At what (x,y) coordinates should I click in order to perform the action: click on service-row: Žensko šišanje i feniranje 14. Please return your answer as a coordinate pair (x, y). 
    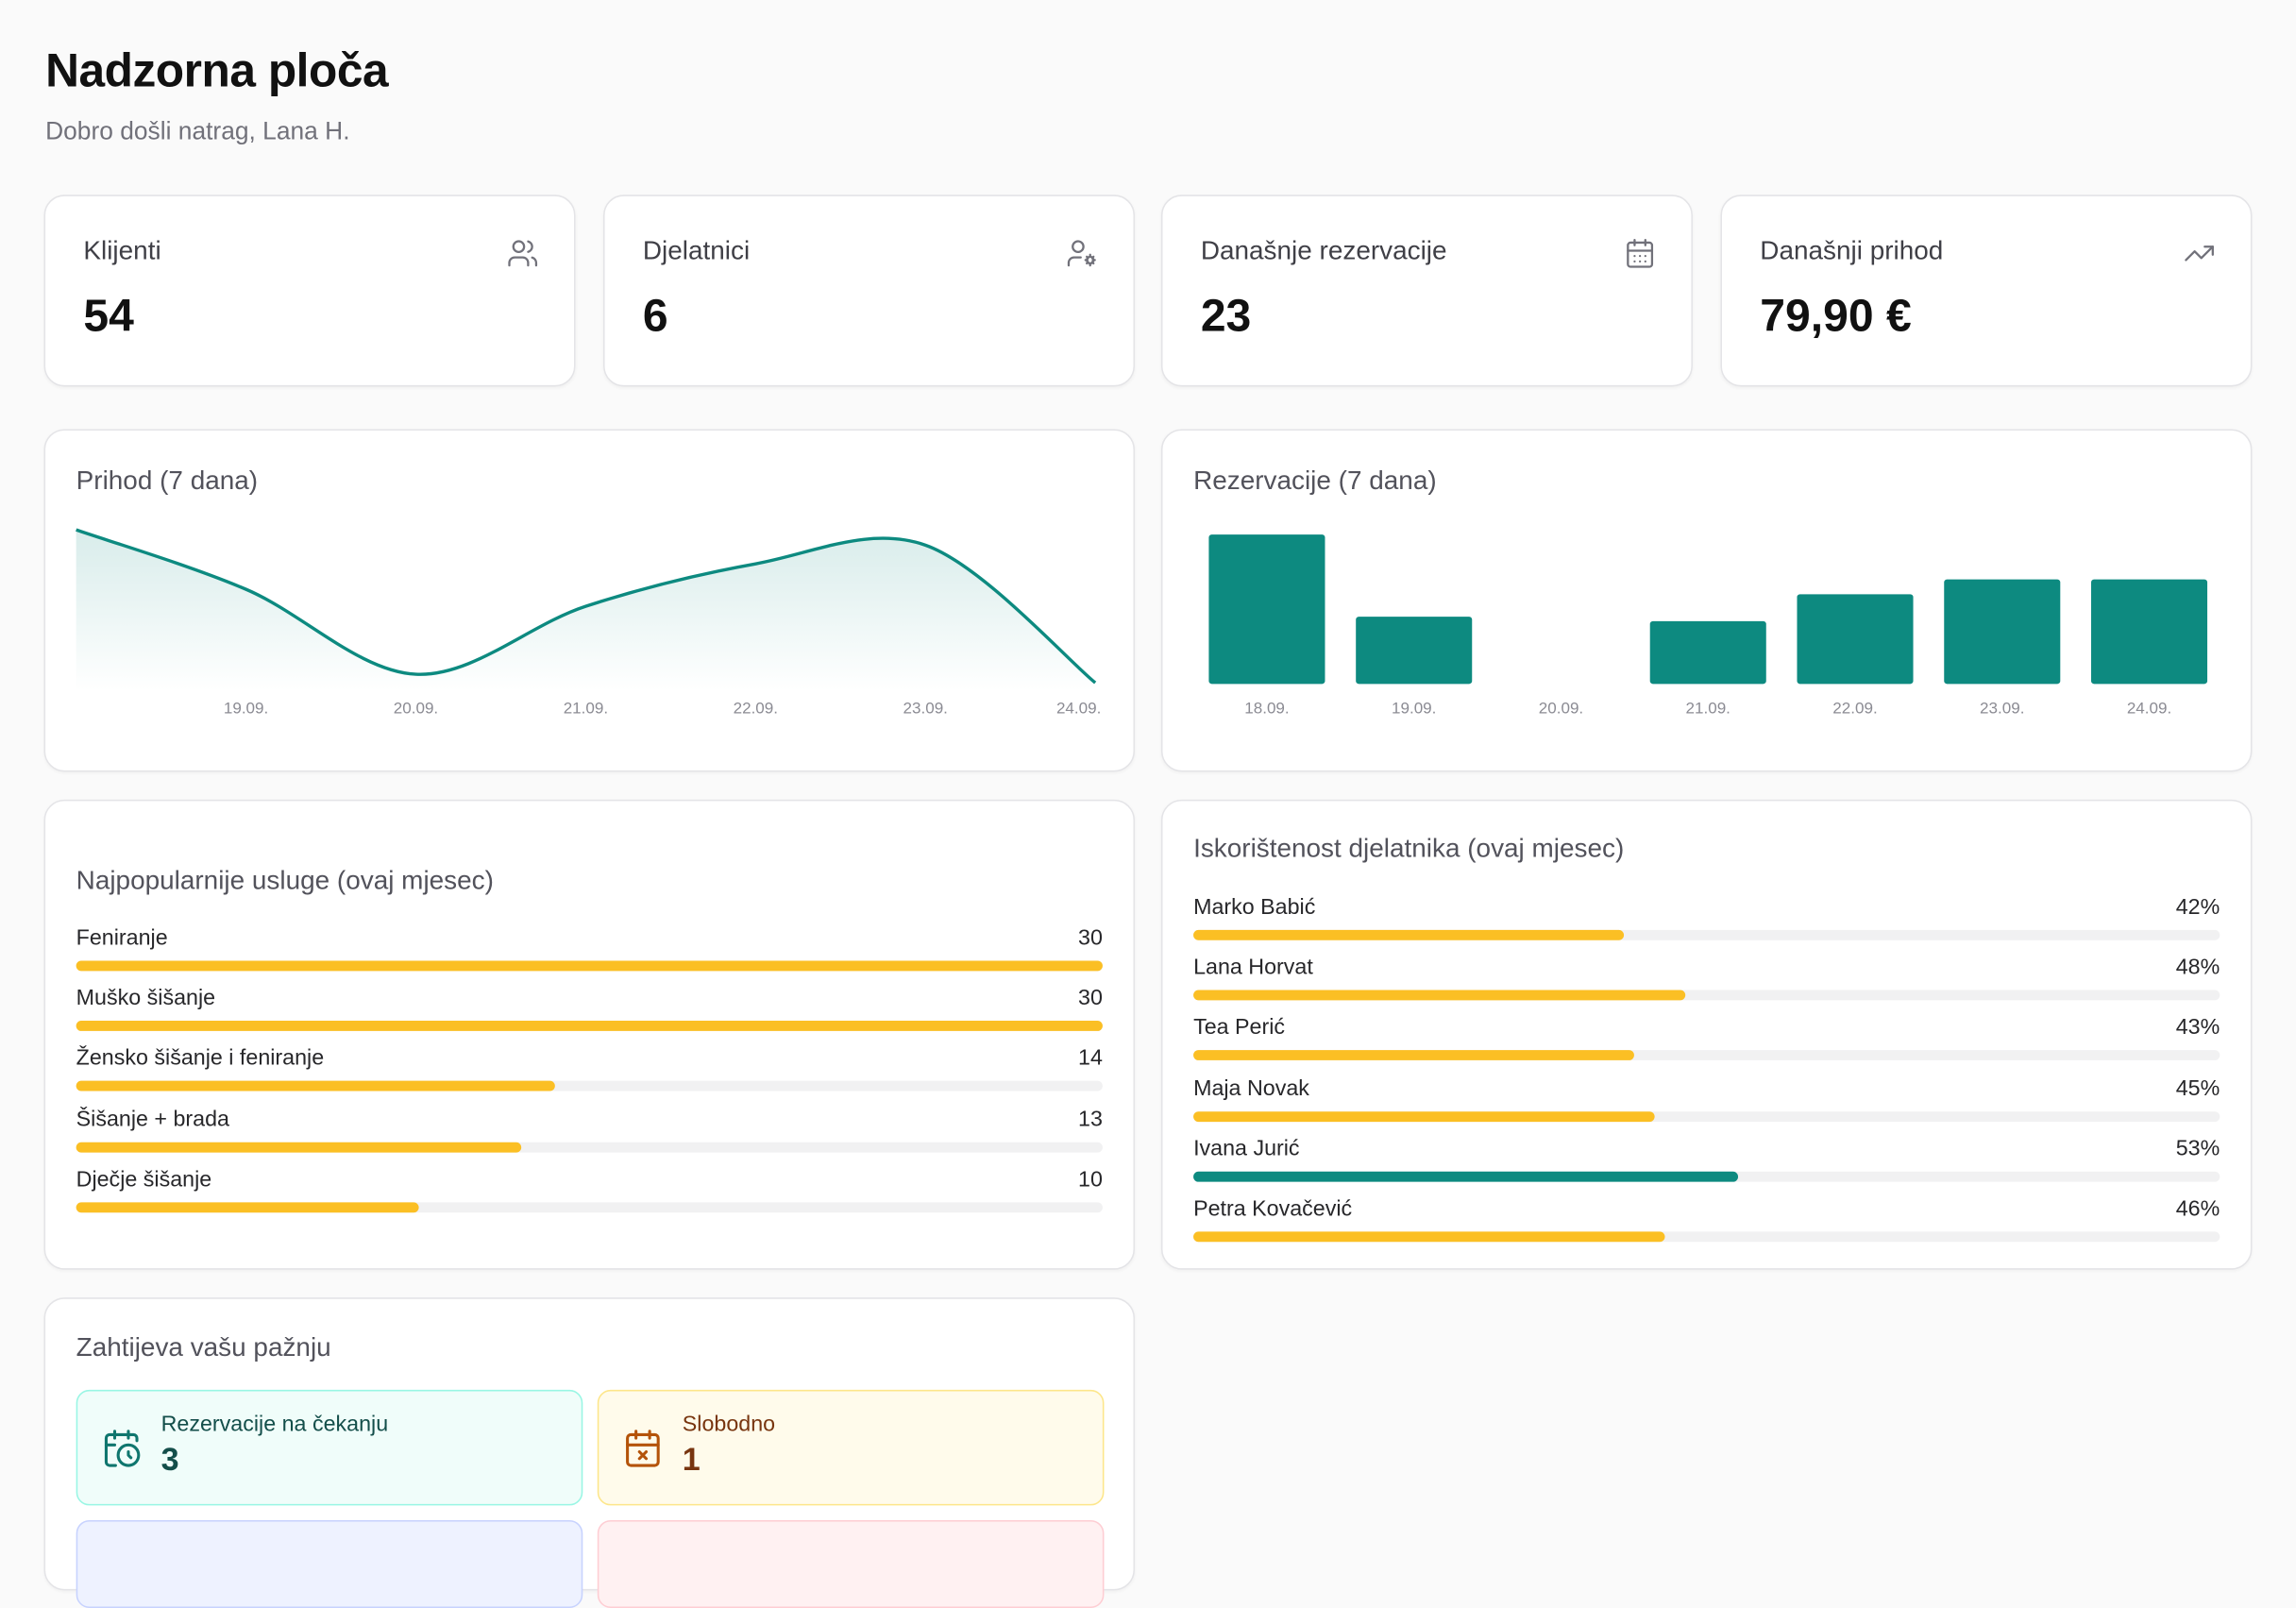
    Looking at the image, I should click on (589, 1072).